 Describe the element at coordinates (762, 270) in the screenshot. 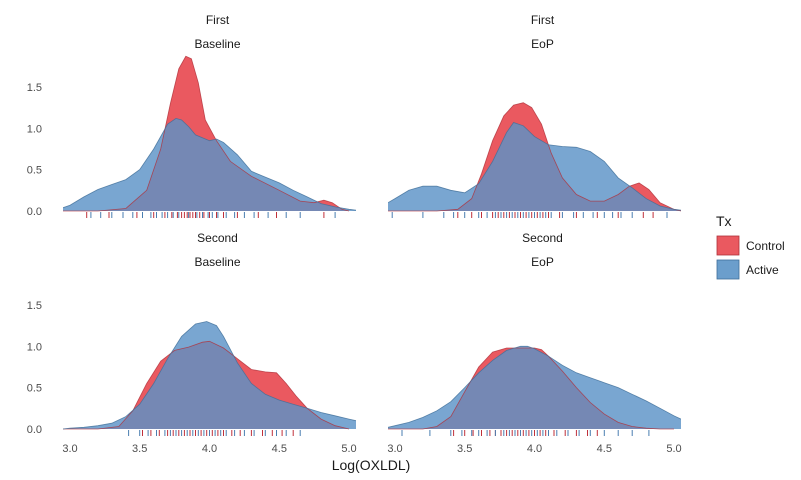

I see `legend-label-active: Active` at that location.